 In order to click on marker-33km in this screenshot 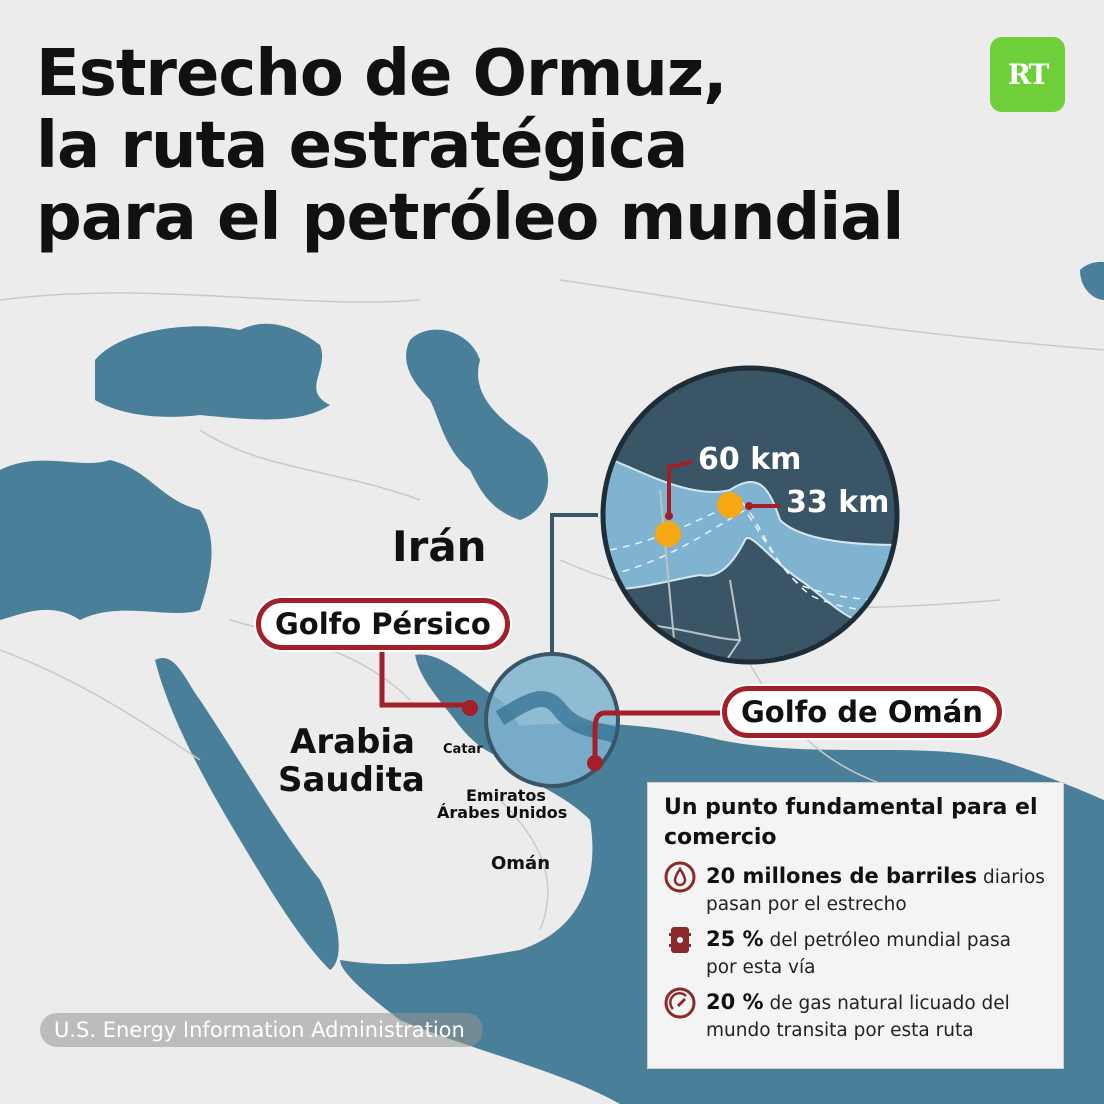, I will do `click(730, 505)`.